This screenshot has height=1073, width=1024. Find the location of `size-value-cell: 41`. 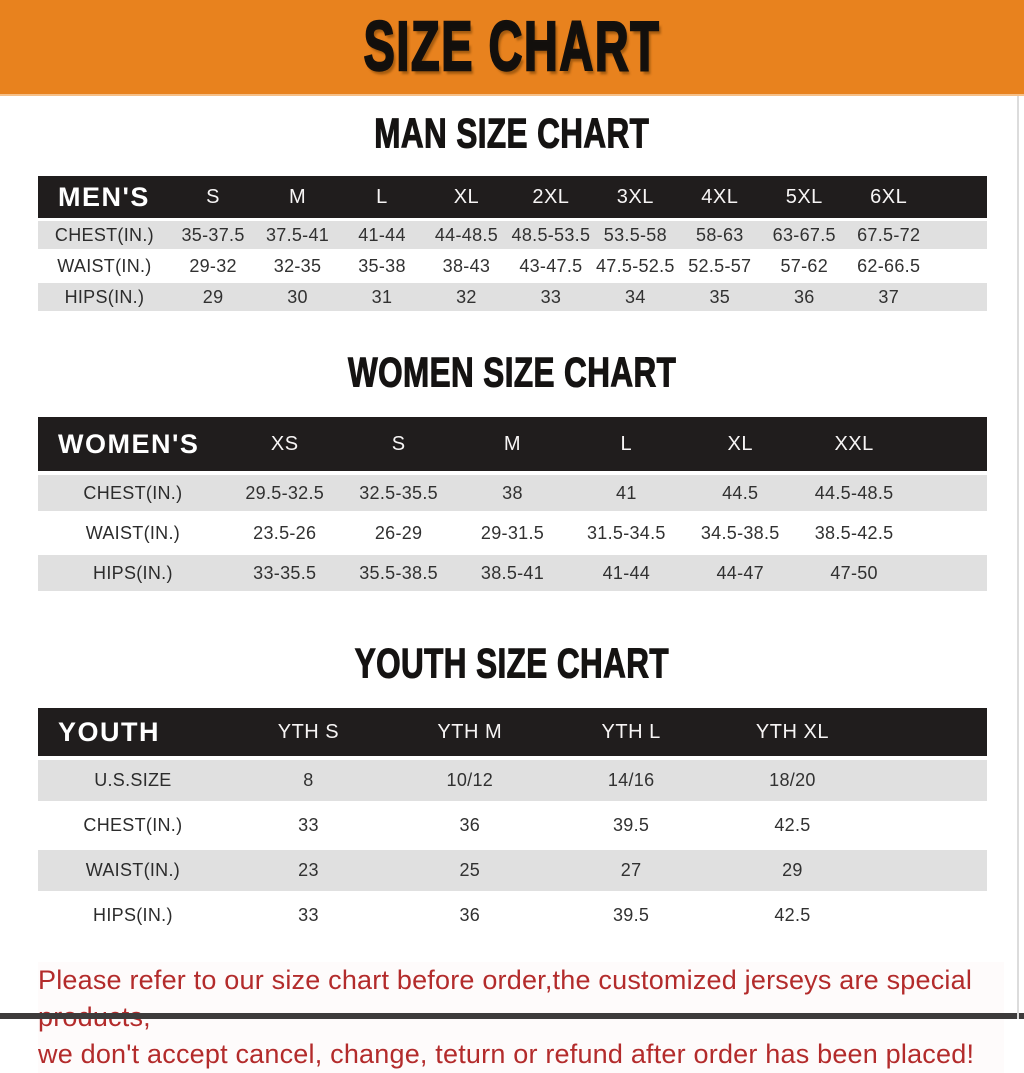

size-value-cell: 41 is located at coordinates (626, 493).